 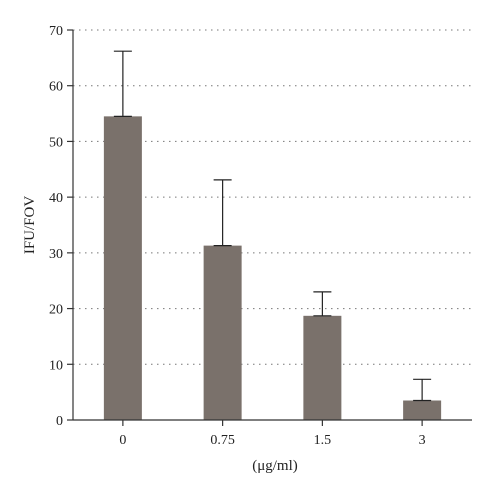 What do you see at coordinates (56, 198) in the screenshot?
I see `y-tick-label: 40` at bounding box center [56, 198].